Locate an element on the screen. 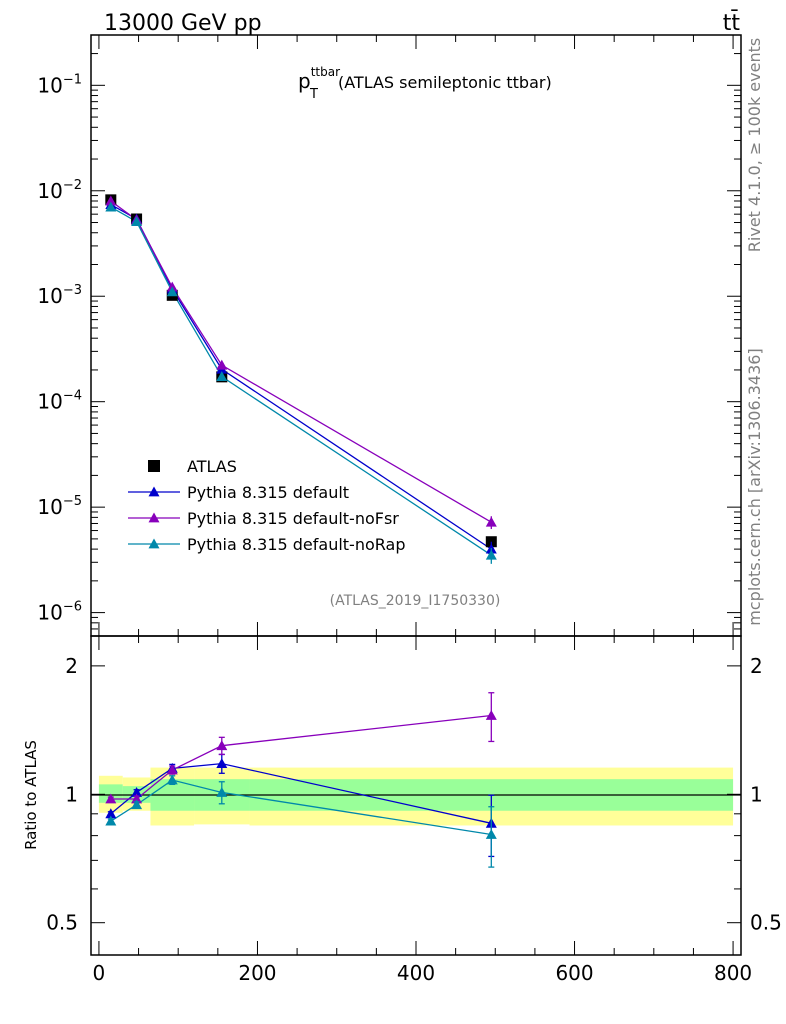  header-left-title: 13000 GeV pp is located at coordinates (183, 23).